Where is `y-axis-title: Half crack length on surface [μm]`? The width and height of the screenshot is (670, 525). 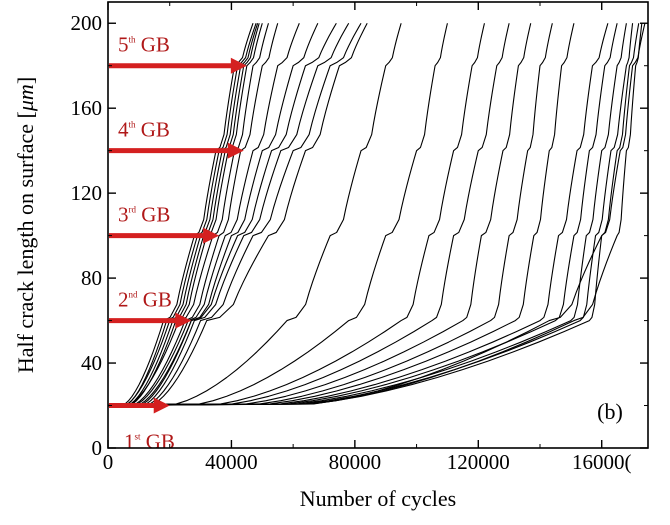
y-axis-title: Half crack length on surface [μm] is located at coordinates (25, 225).